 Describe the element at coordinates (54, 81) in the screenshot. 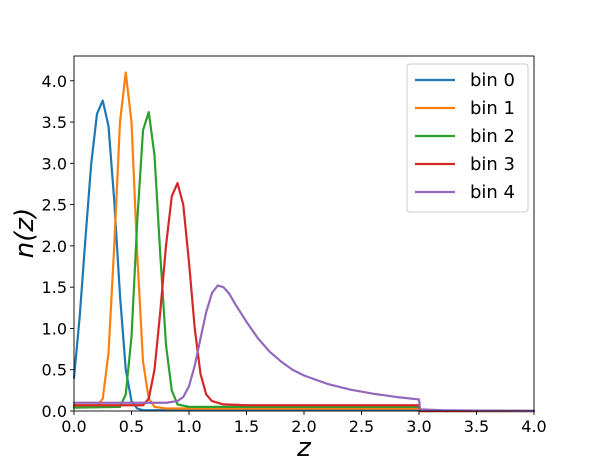

I see `y-tick-label: 4.0` at that location.